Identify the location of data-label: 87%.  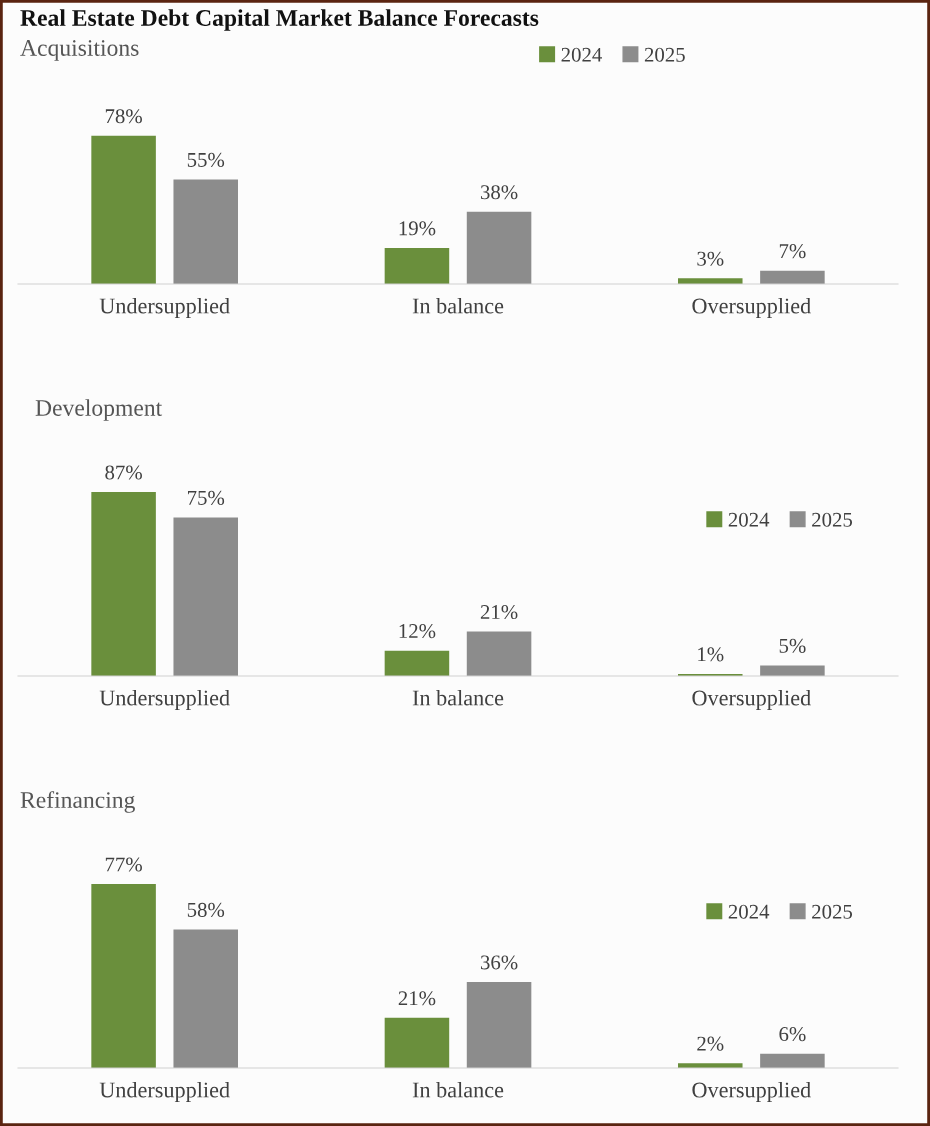
(123, 472).